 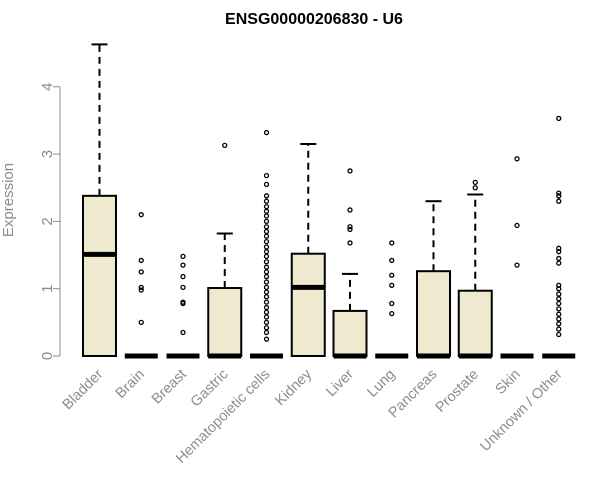 What do you see at coordinates (350, 263) in the screenshot?
I see `box-liver` at bounding box center [350, 263].